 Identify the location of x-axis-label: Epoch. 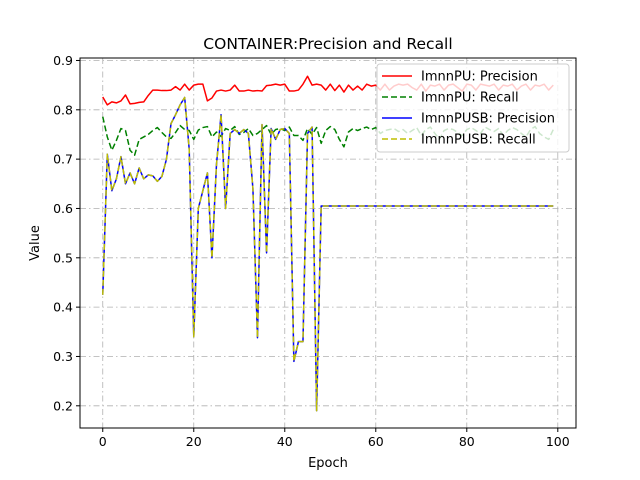
(328, 463).